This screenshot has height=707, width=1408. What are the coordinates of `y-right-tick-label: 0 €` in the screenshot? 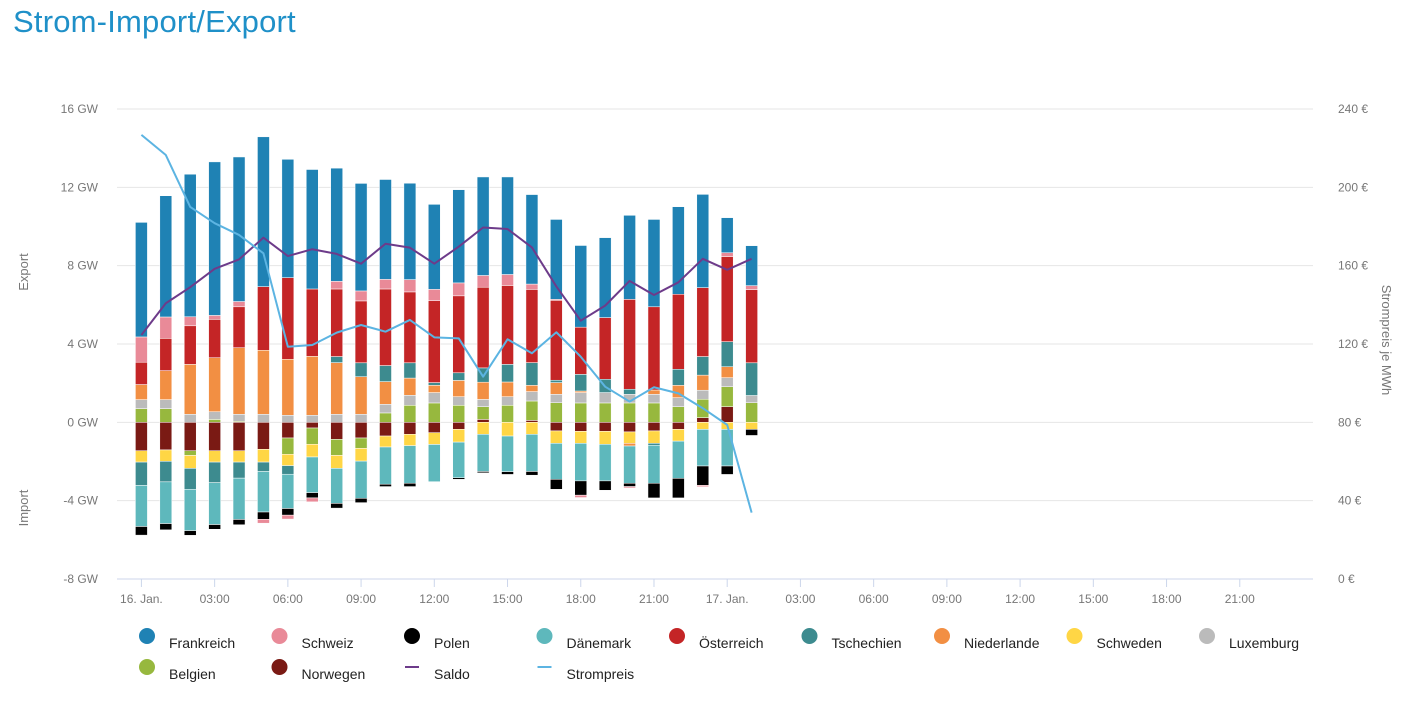 It's located at (1346, 579).